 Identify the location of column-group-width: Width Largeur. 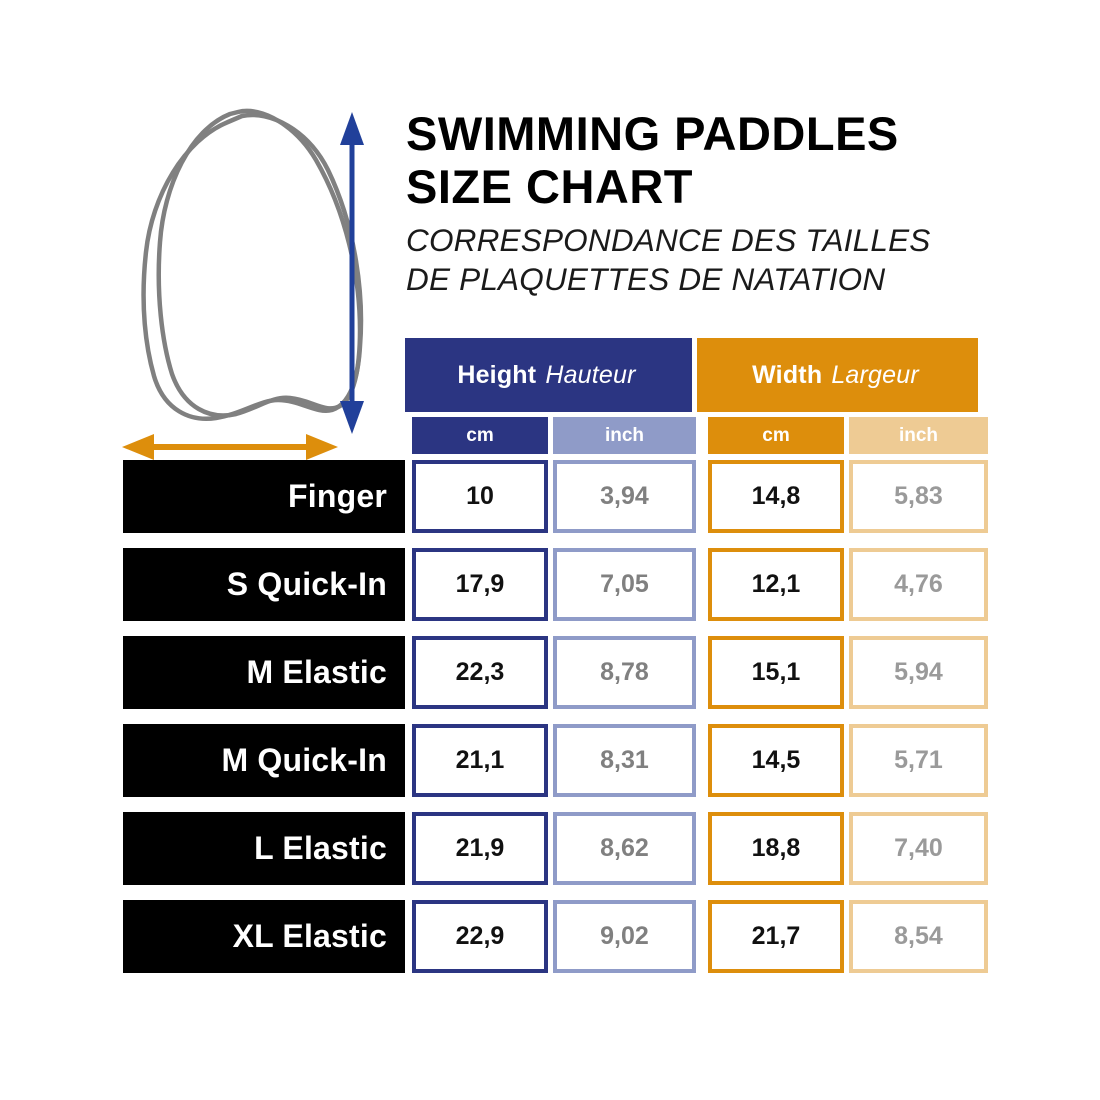
(837, 375).